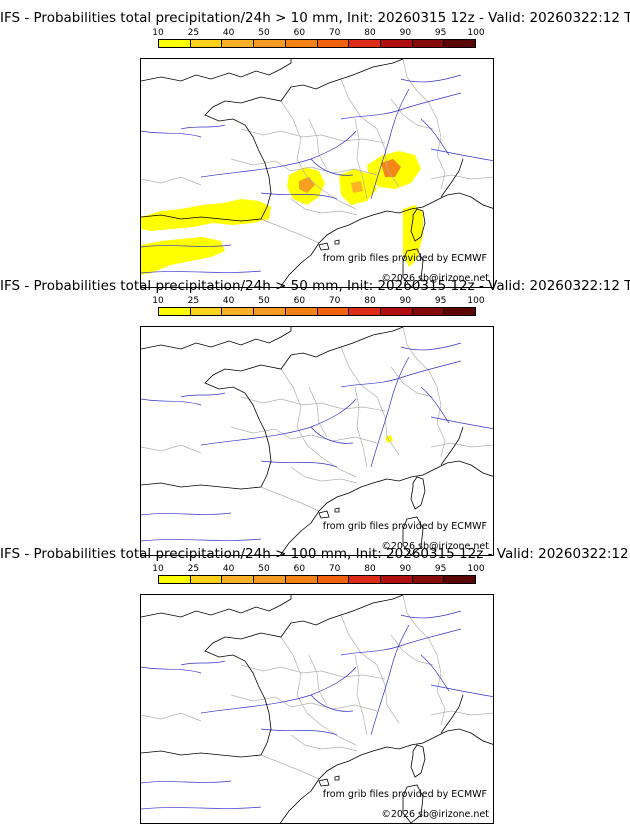 Image resolution: width=630 pixels, height=828 pixels. Describe the element at coordinates (389, 439) in the screenshot. I see `precip-area-alps-small-spot` at that location.